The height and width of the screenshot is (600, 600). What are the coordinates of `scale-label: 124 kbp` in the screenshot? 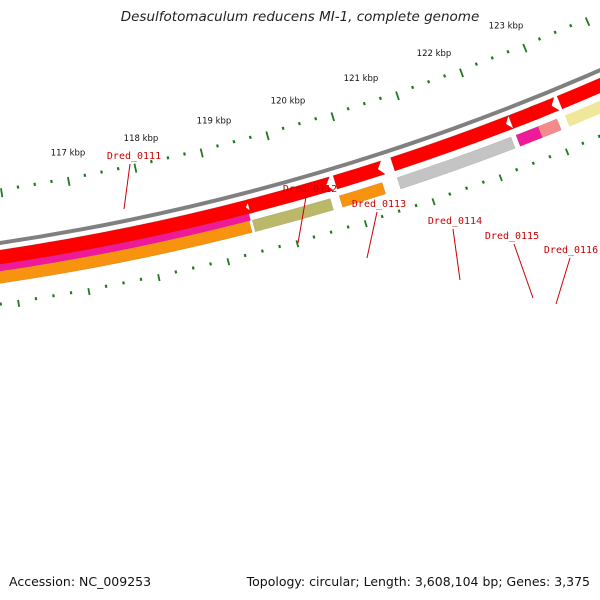 It's located at (578, 0).